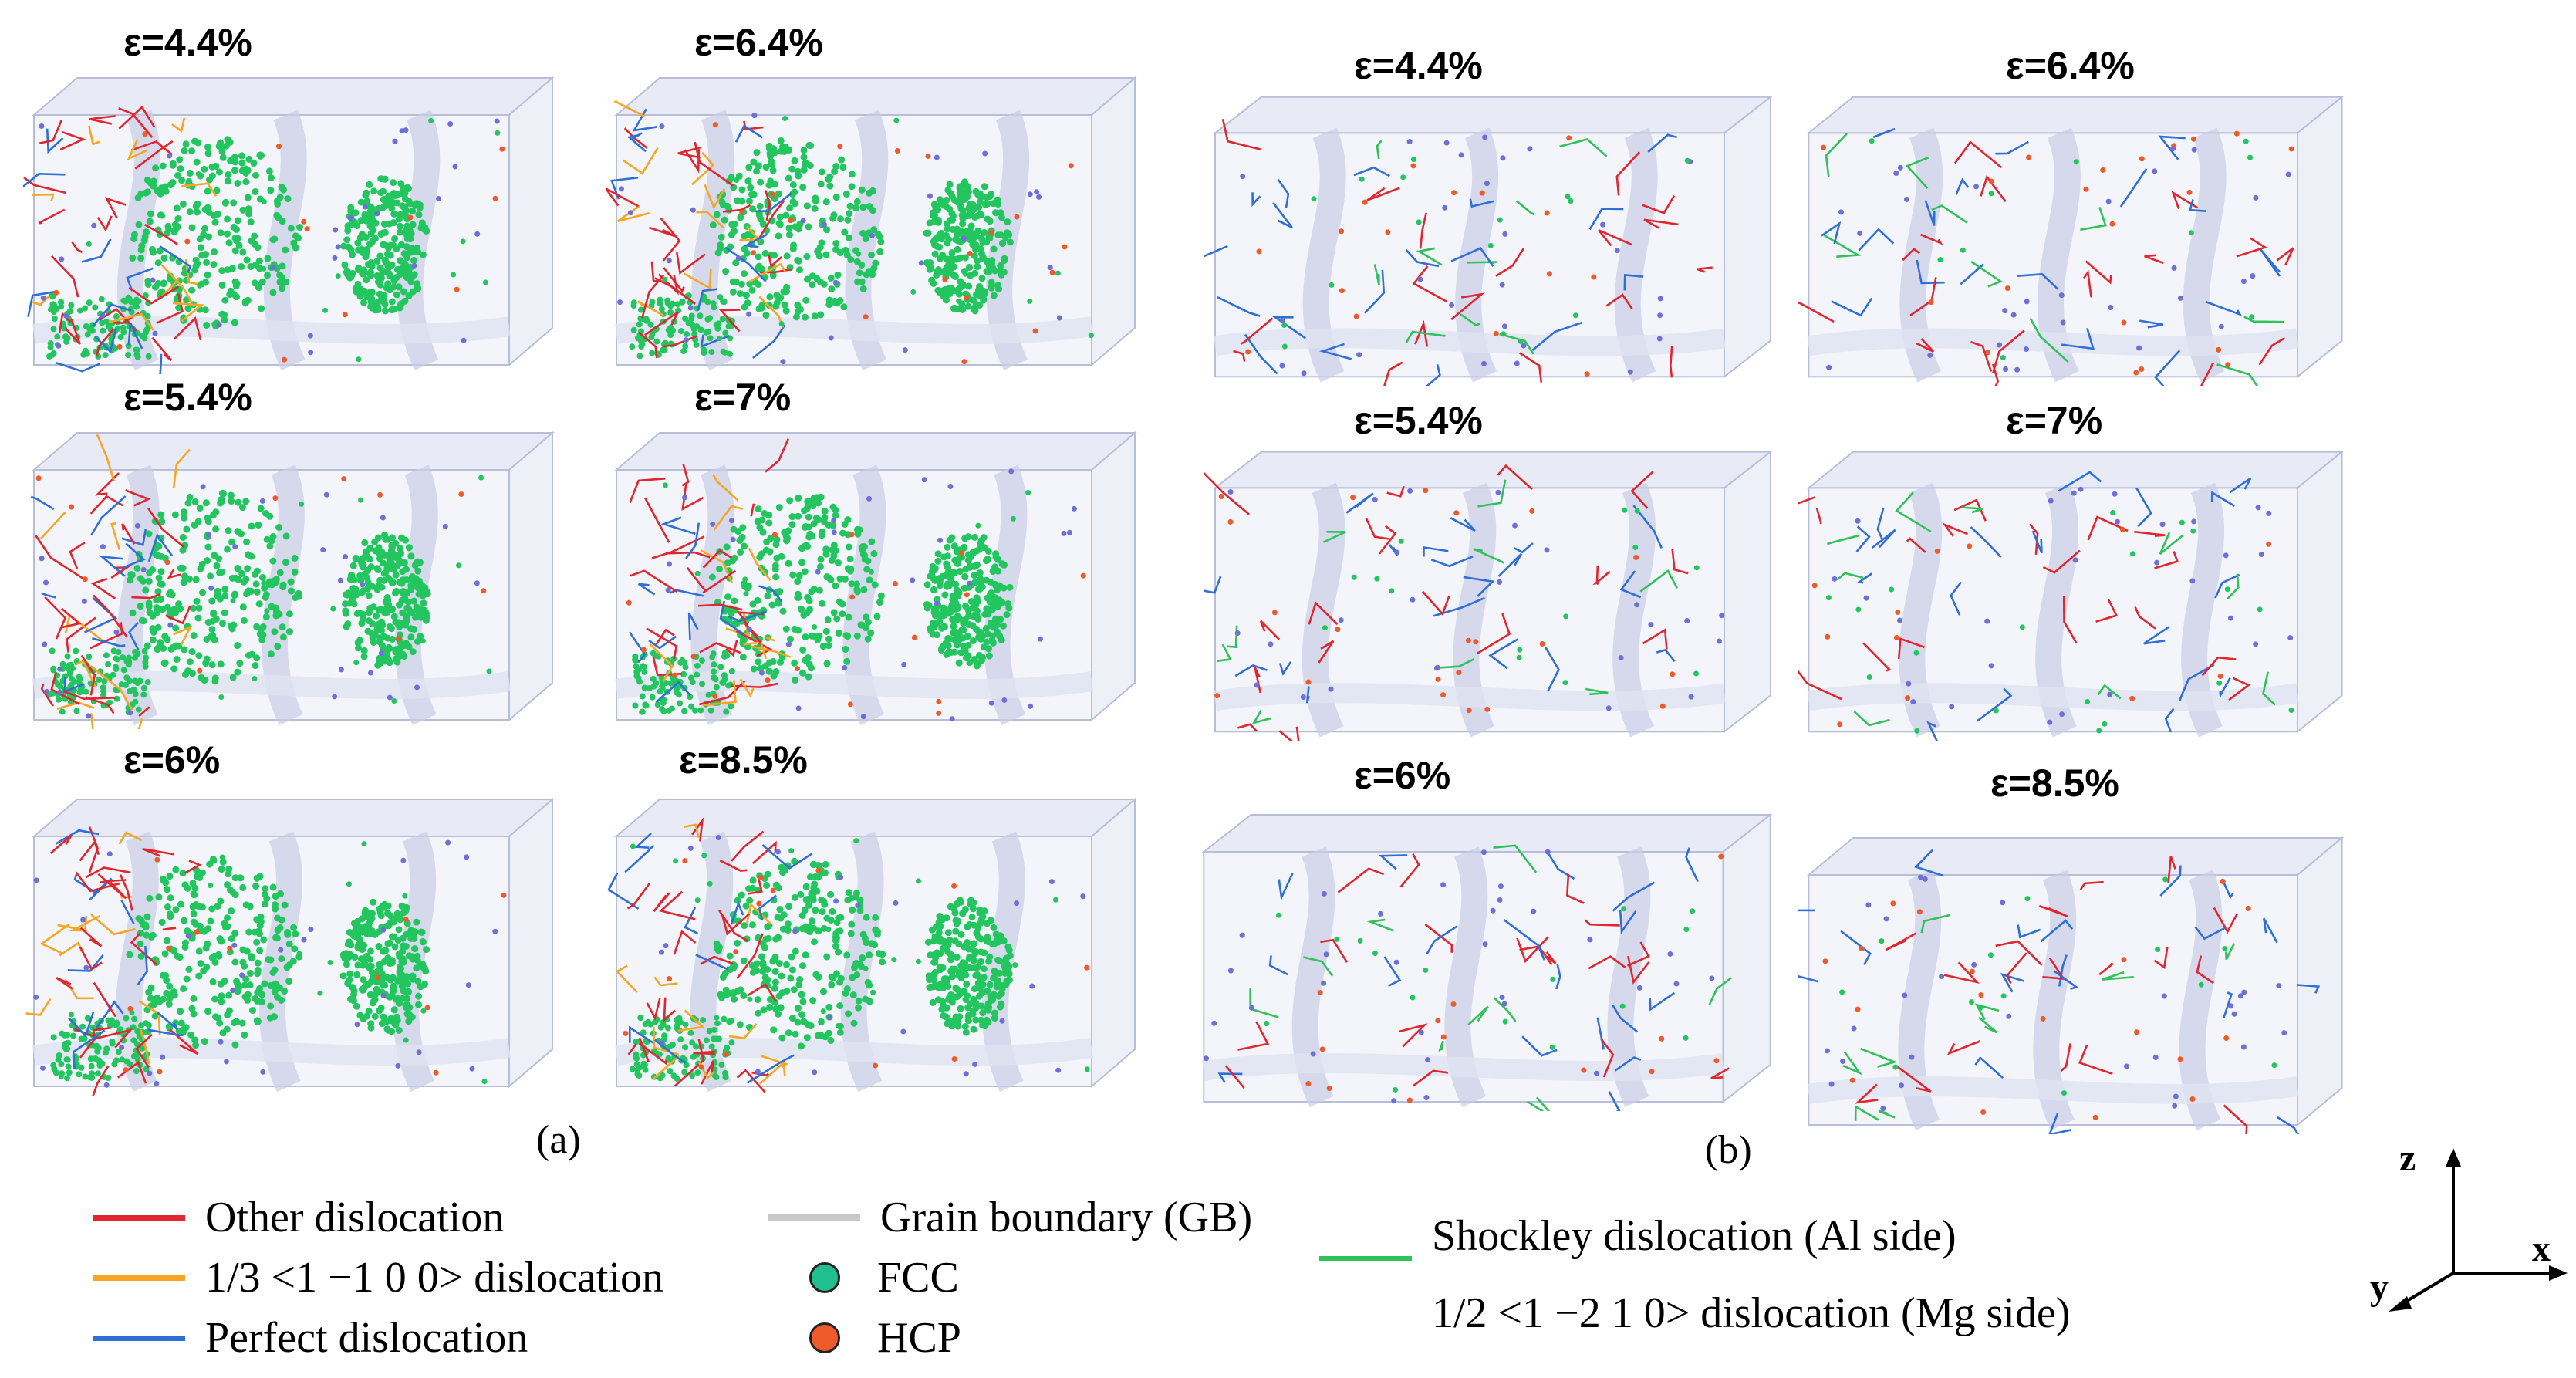  I want to click on axis-z-label: z, so click(2408, 1159).